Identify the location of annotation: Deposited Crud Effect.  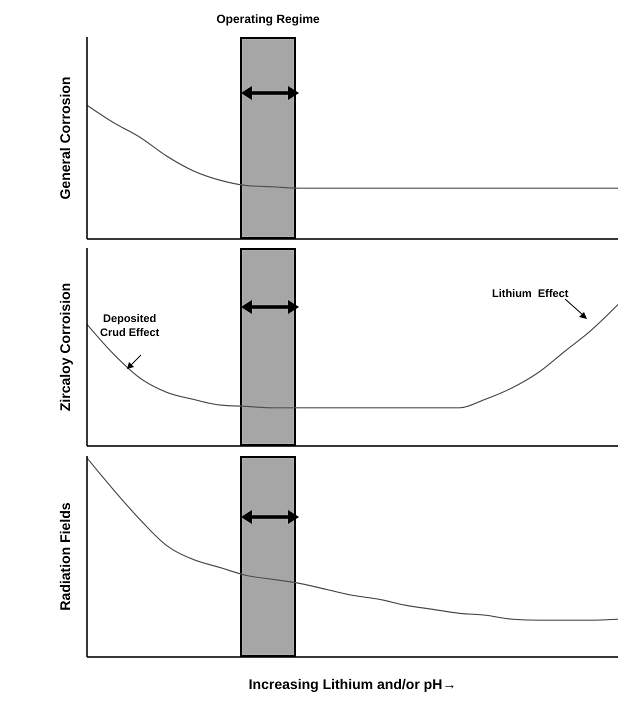
(130, 326).